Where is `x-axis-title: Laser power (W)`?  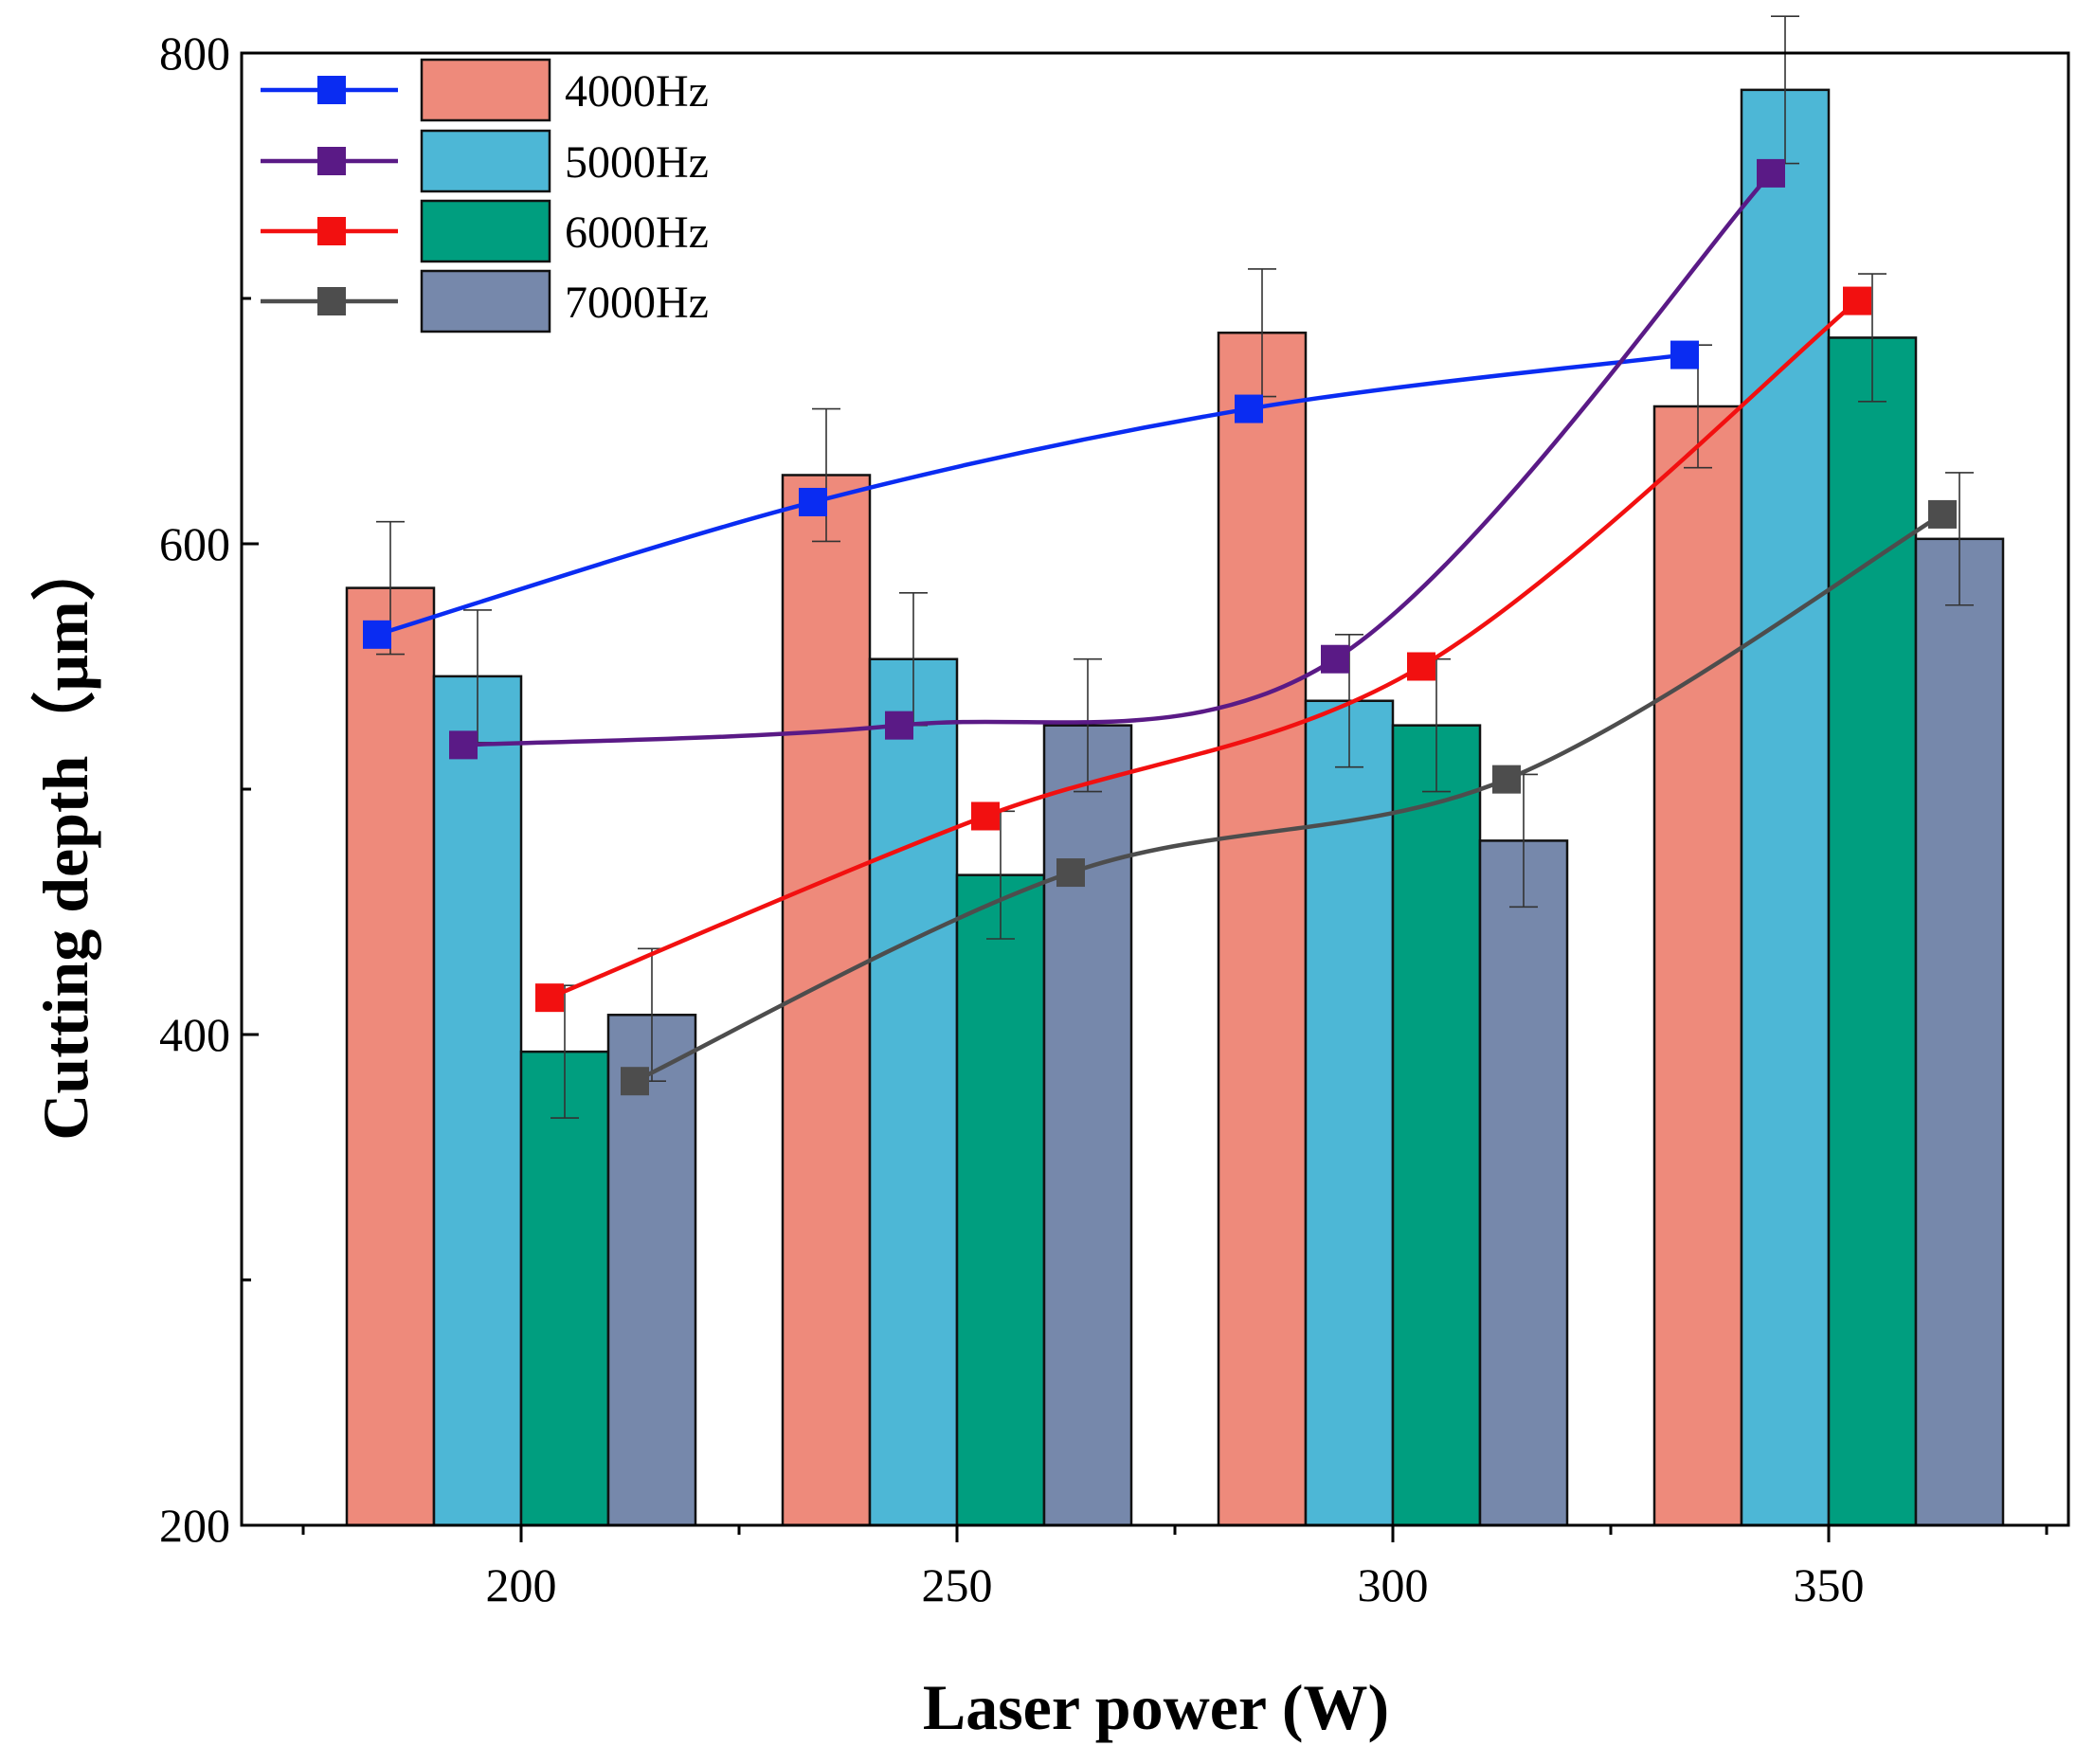
x-axis-title: Laser power (W) is located at coordinates (1156, 1707).